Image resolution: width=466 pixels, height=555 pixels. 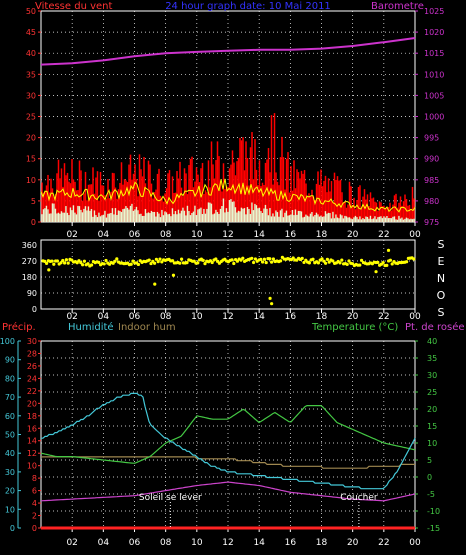 What do you see at coordinates (32, 293) in the screenshot?
I see `direction-tick-label: 90` at bounding box center [32, 293].